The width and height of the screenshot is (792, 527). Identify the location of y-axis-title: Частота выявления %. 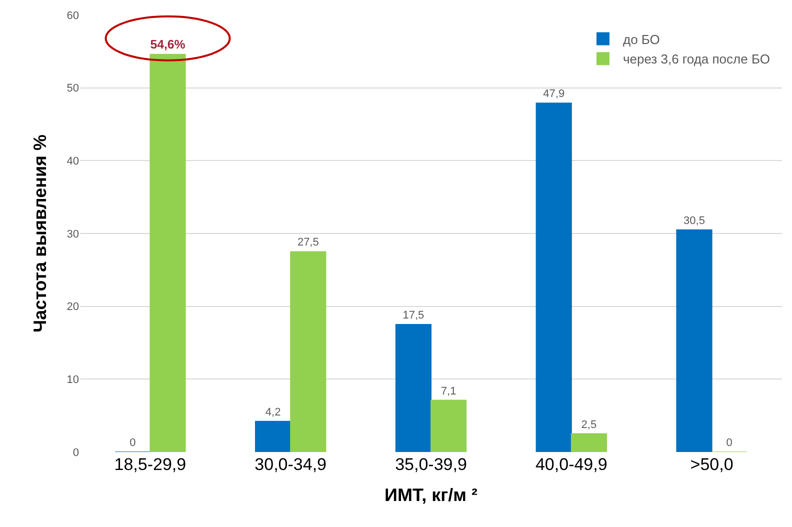
(40, 233).